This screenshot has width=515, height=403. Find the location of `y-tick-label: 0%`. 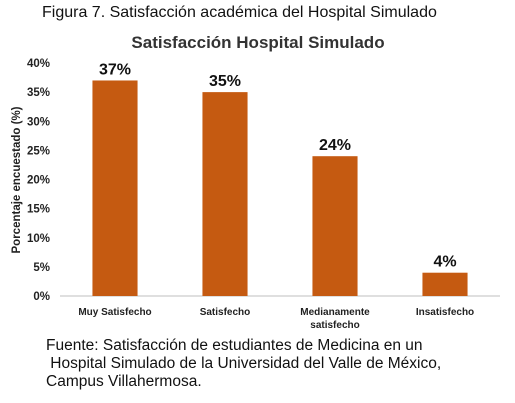

y-tick-label: 0% is located at coordinates (41, 297).